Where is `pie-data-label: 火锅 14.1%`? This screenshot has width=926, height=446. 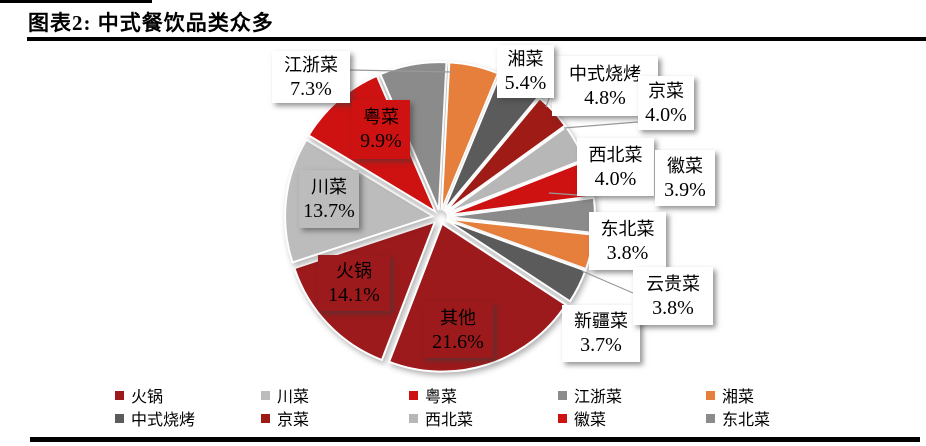 pie-data-label: 火锅 14.1% is located at coordinates (354, 283).